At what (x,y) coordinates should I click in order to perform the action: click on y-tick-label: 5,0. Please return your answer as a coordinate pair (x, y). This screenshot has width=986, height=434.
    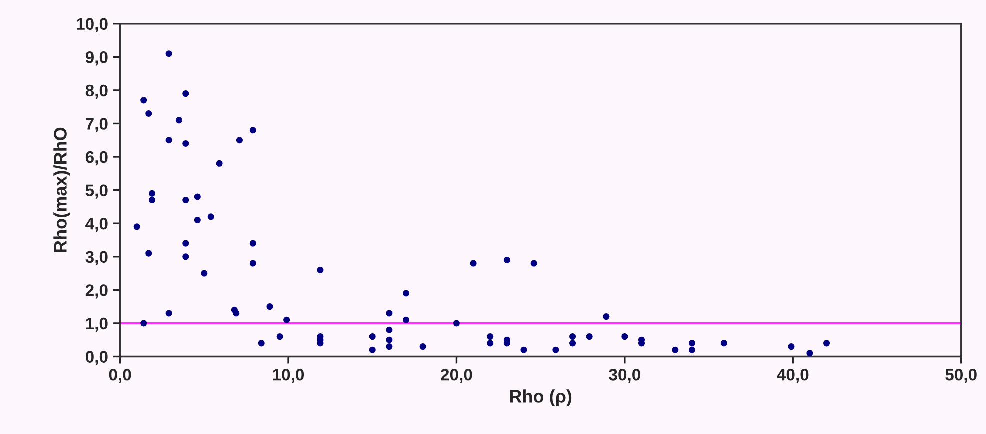
    Looking at the image, I should click on (97, 191).